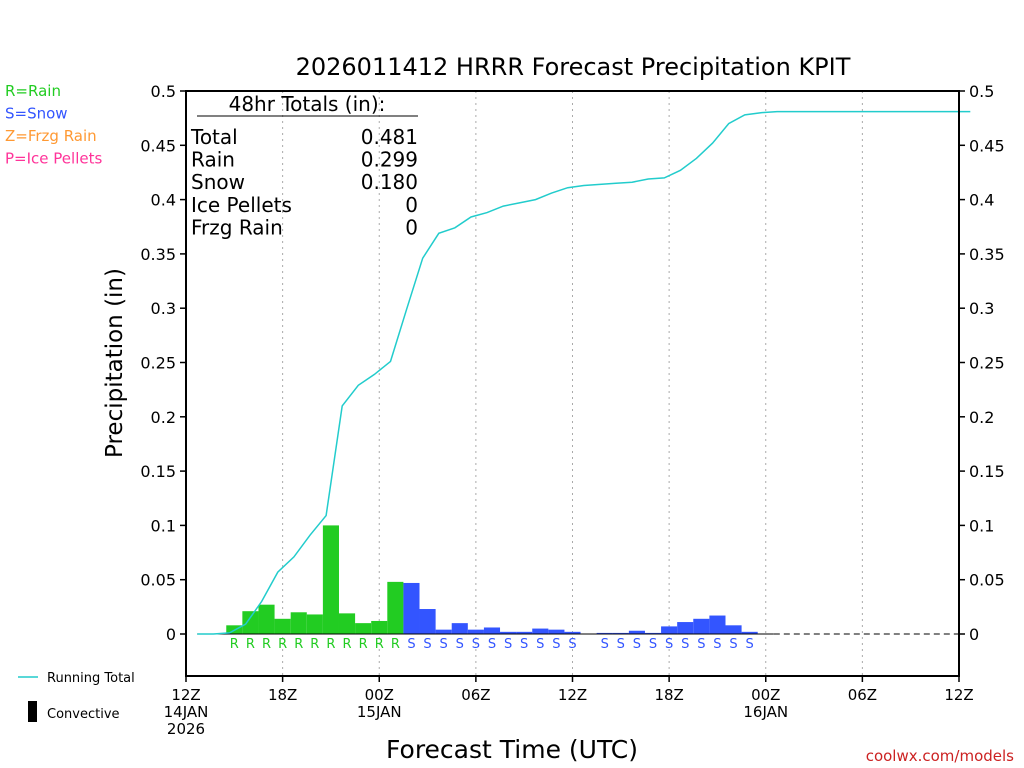 The width and height of the screenshot is (1024, 768). Describe the element at coordinates (987, 145) in the screenshot. I see `y-tick-label-right: 0.45` at that location.